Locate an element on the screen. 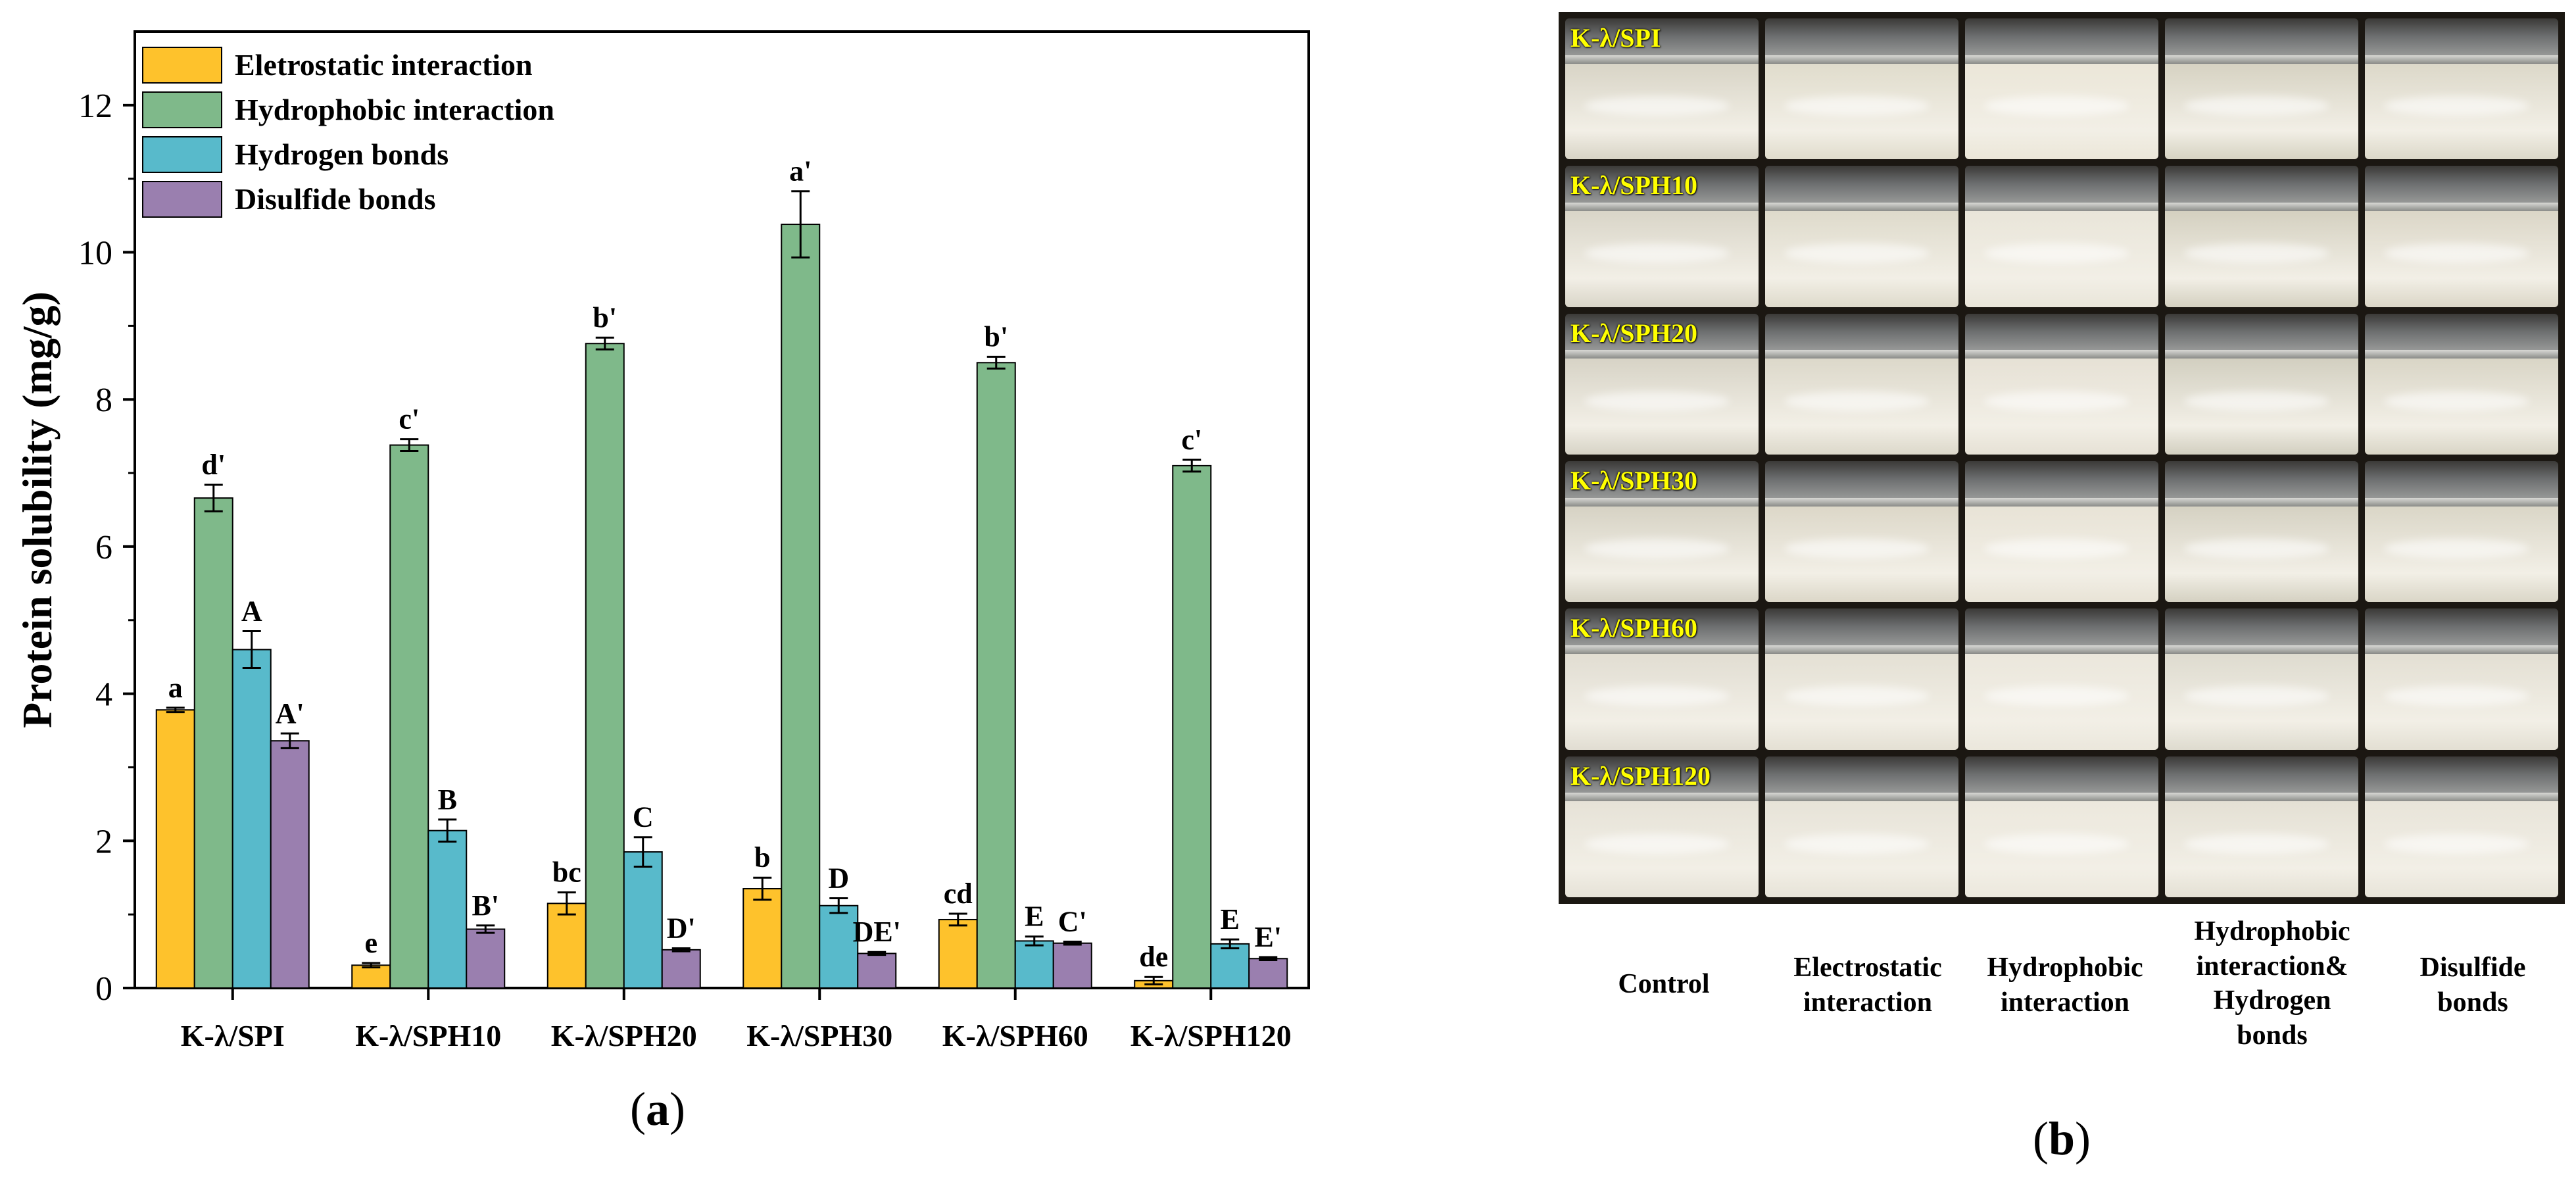 Image resolution: width=2576 pixels, height=1188 pixels. significance-label: d' is located at coordinates (213, 465).